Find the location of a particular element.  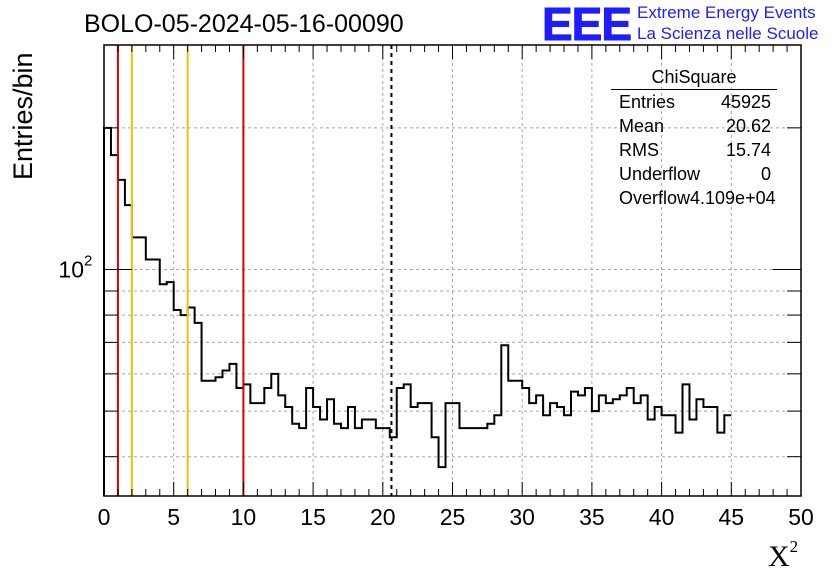

x-axis-label: X2 is located at coordinates (783, 555).